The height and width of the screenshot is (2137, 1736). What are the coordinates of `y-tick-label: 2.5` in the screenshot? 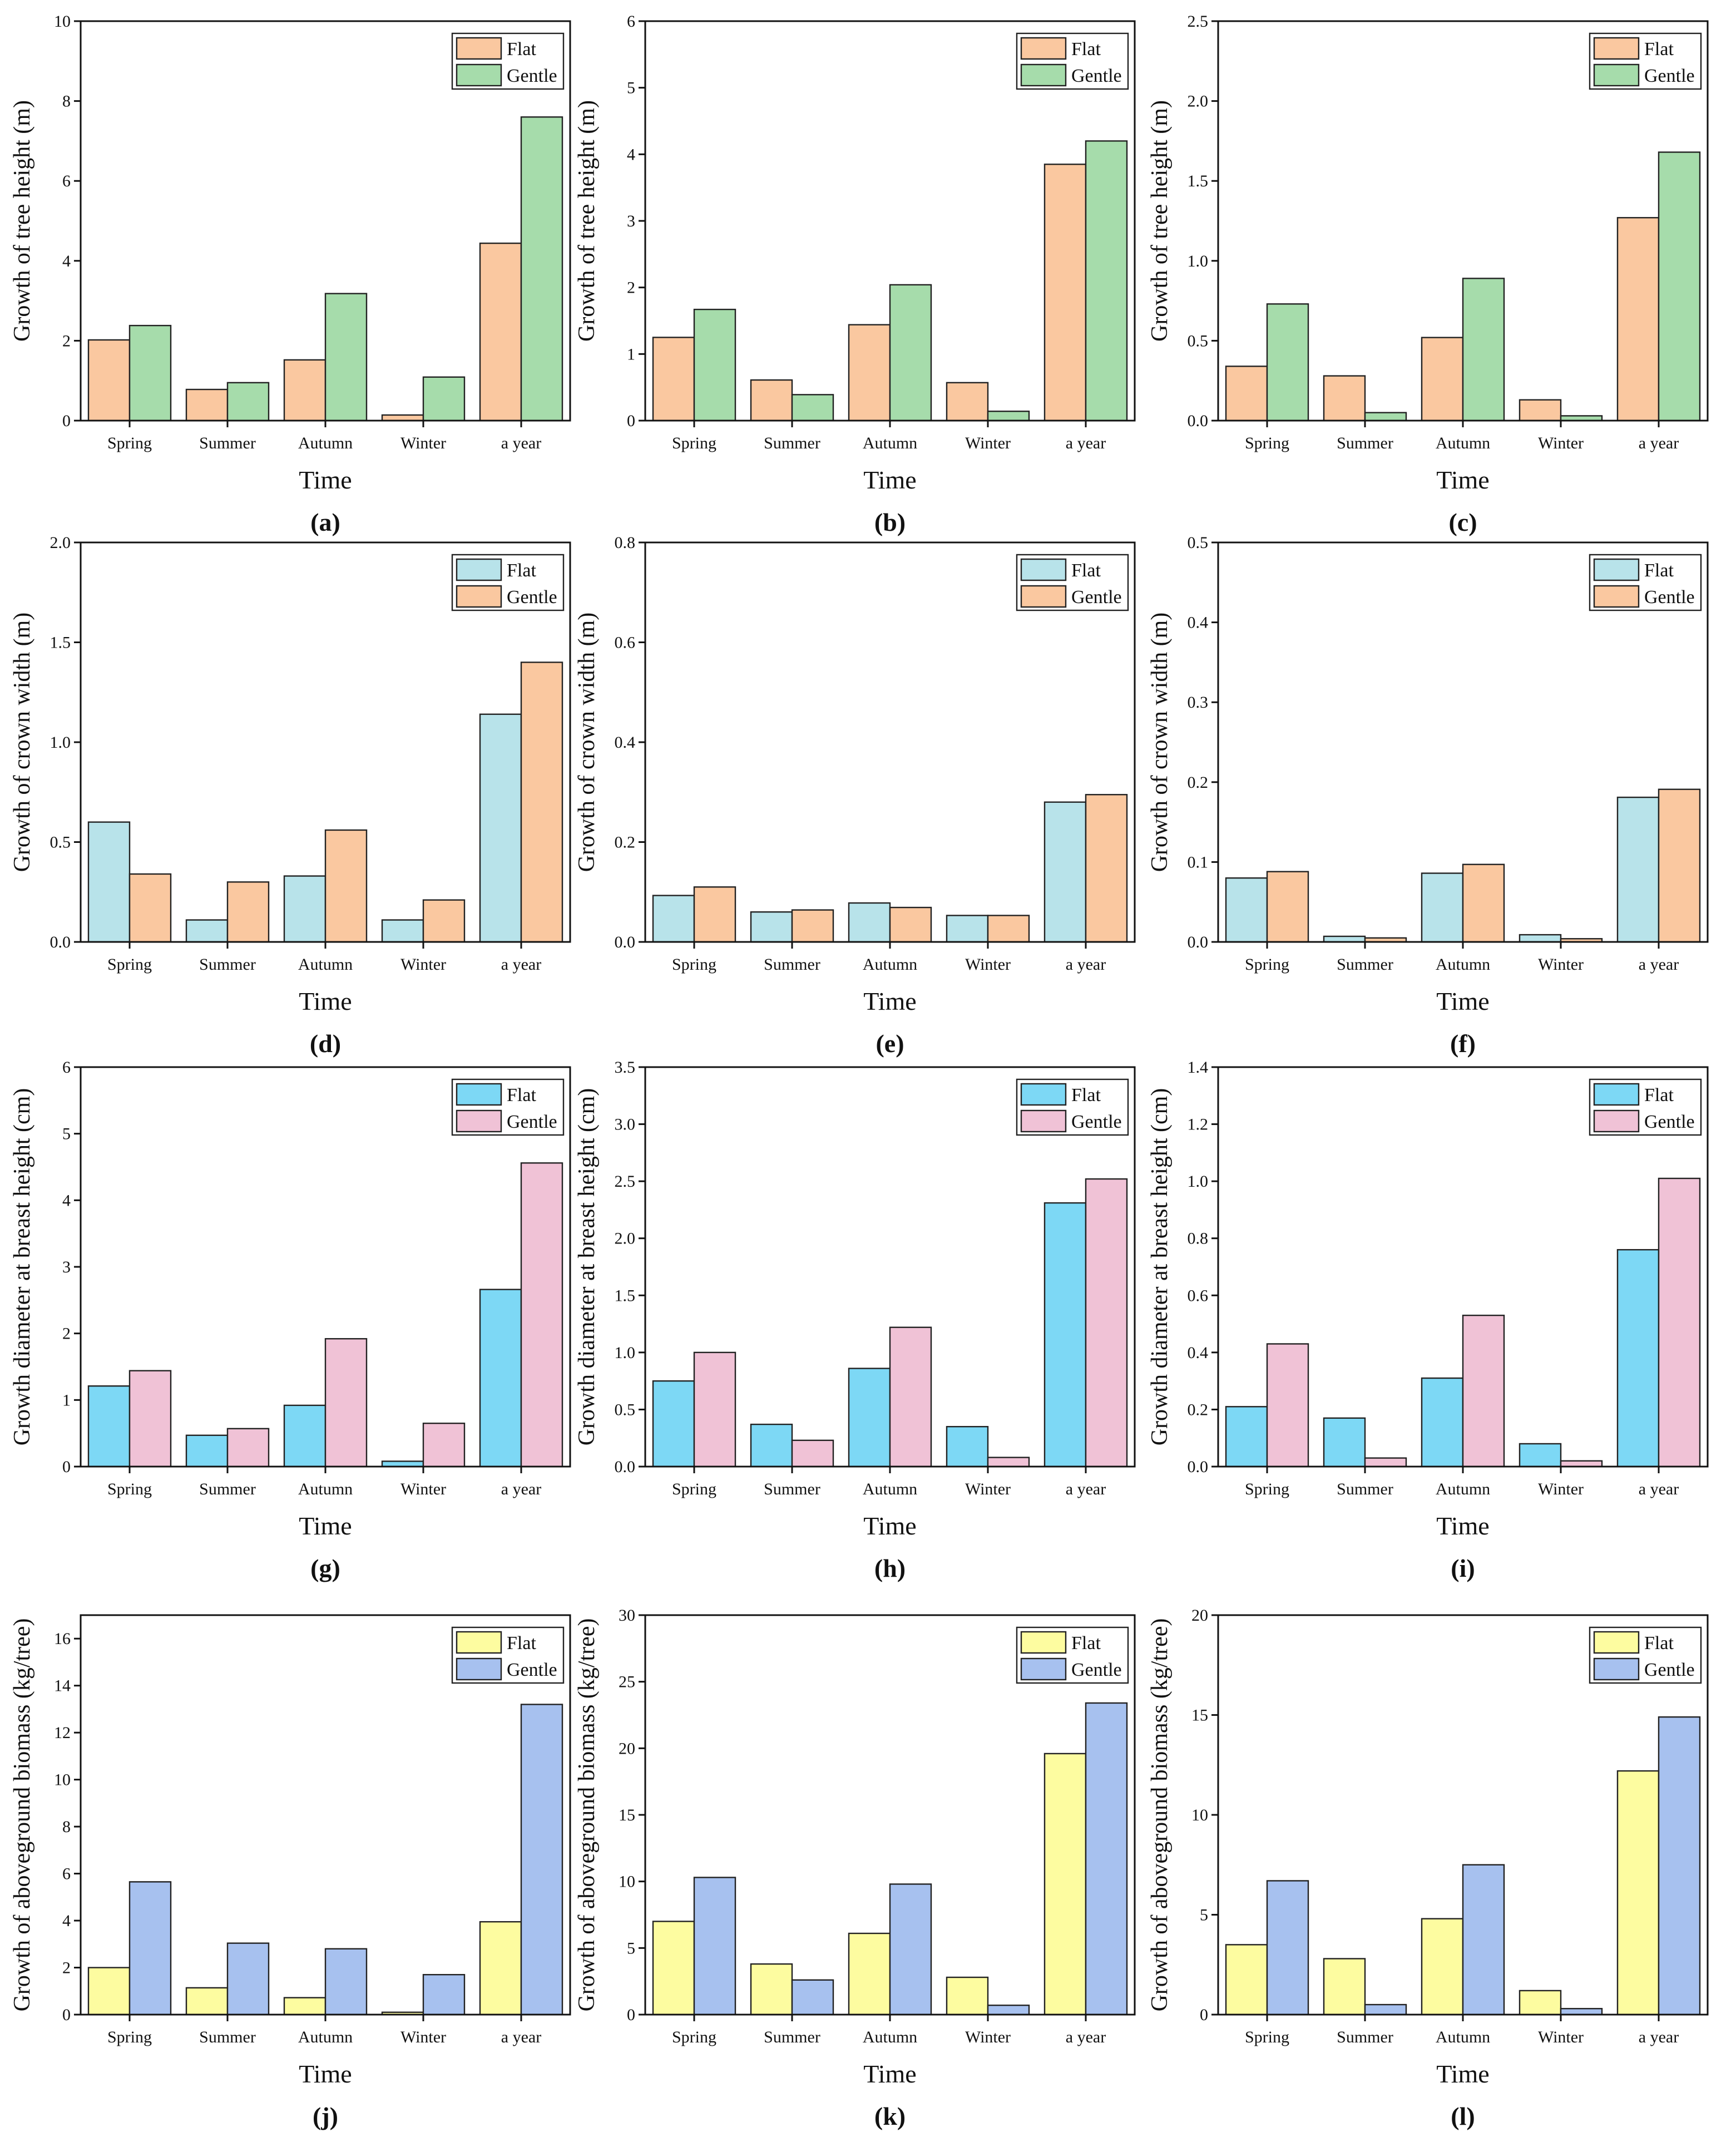 It's located at (1198, 21).